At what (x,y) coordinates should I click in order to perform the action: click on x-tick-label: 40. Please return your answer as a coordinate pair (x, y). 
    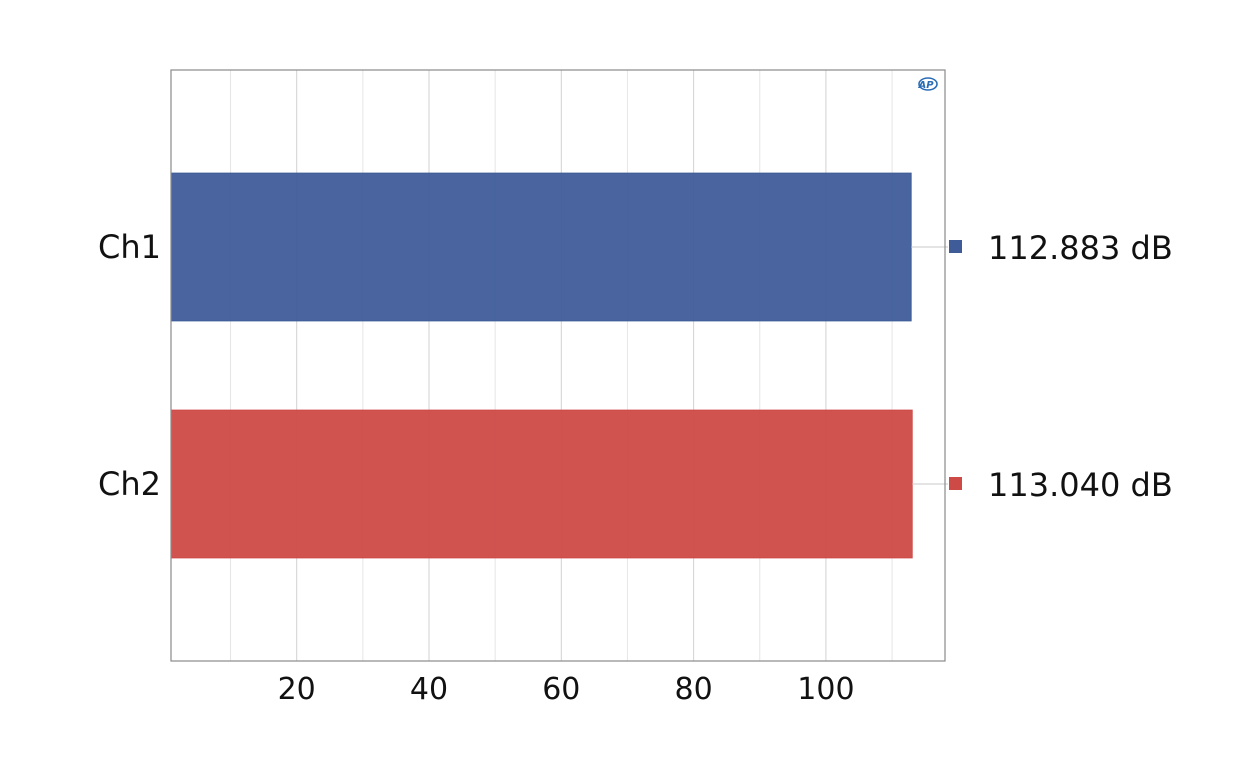
    Looking at the image, I should click on (429, 689).